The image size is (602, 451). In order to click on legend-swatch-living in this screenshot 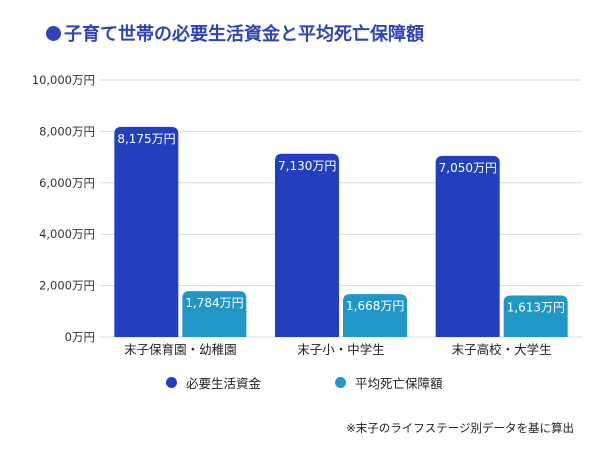, I will do `click(171, 382)`.